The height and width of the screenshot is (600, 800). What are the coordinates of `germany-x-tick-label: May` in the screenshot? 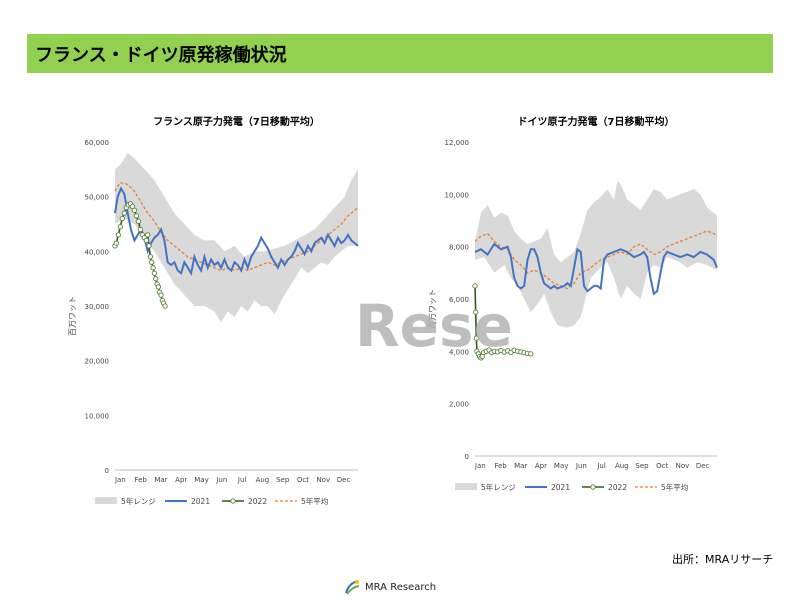 It's located at (561, 466).